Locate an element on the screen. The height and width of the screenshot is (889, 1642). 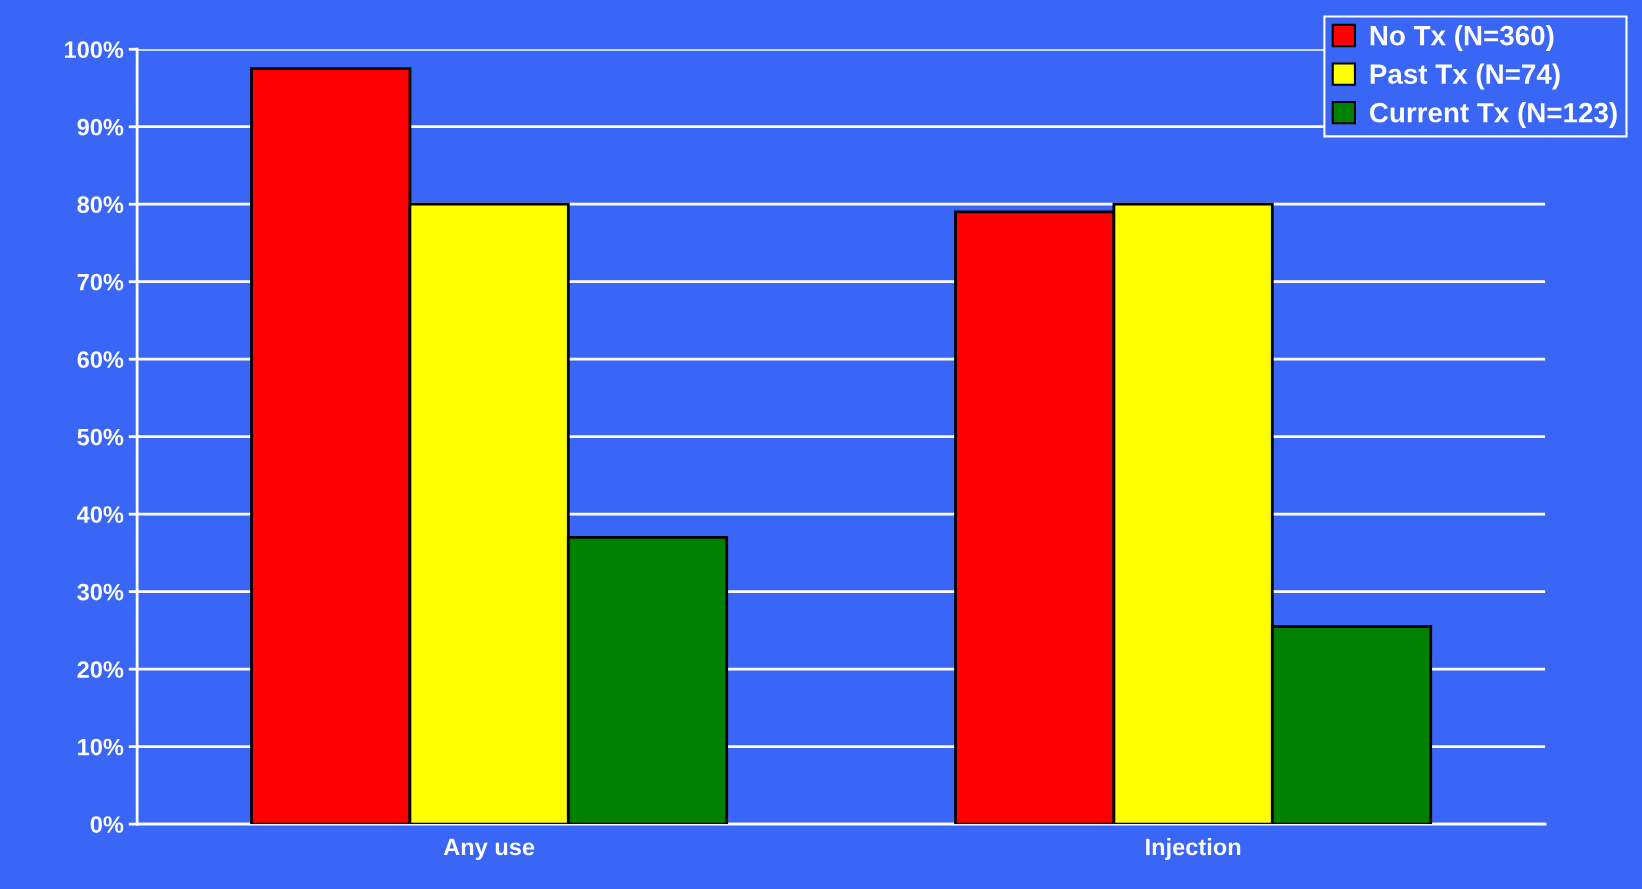
legend-label: Current Tx (N=123) is located at coordinates (1493, 115).